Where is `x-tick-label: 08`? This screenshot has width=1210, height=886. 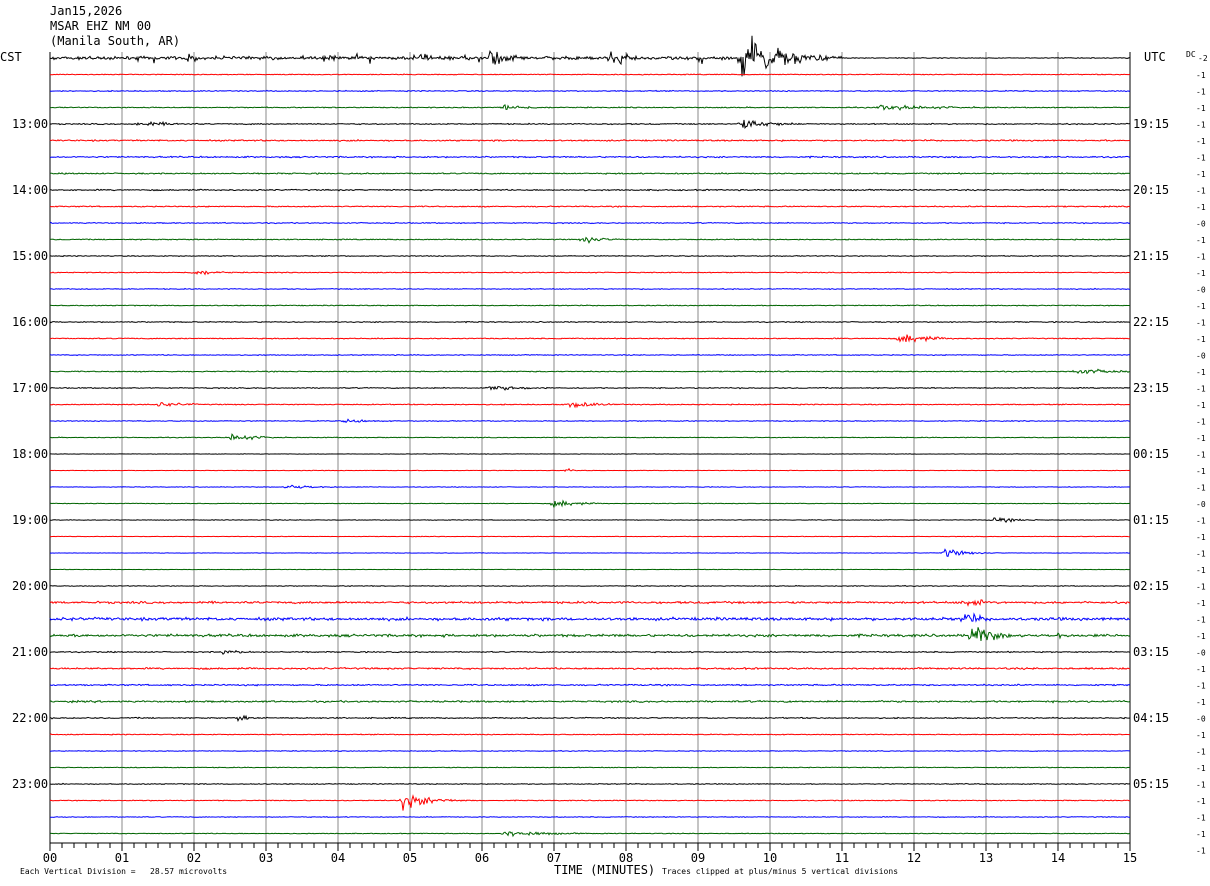 x-tick-label: 08 is located at coordinates (626, 858).